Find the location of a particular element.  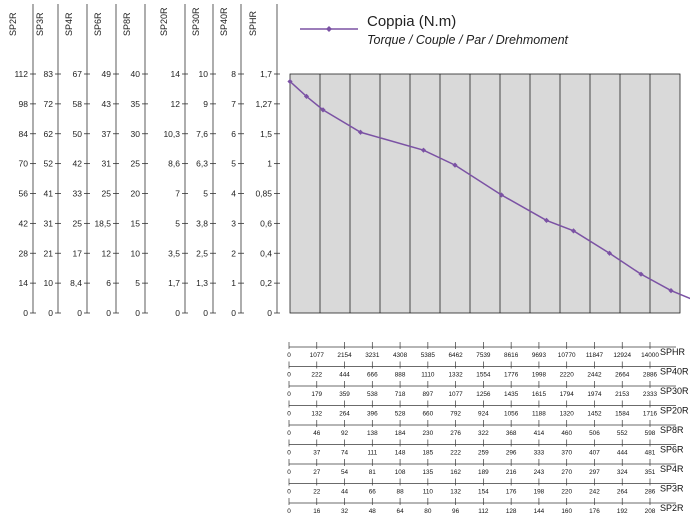

y-tick-label: 15 is located at coordinates (136, 223).